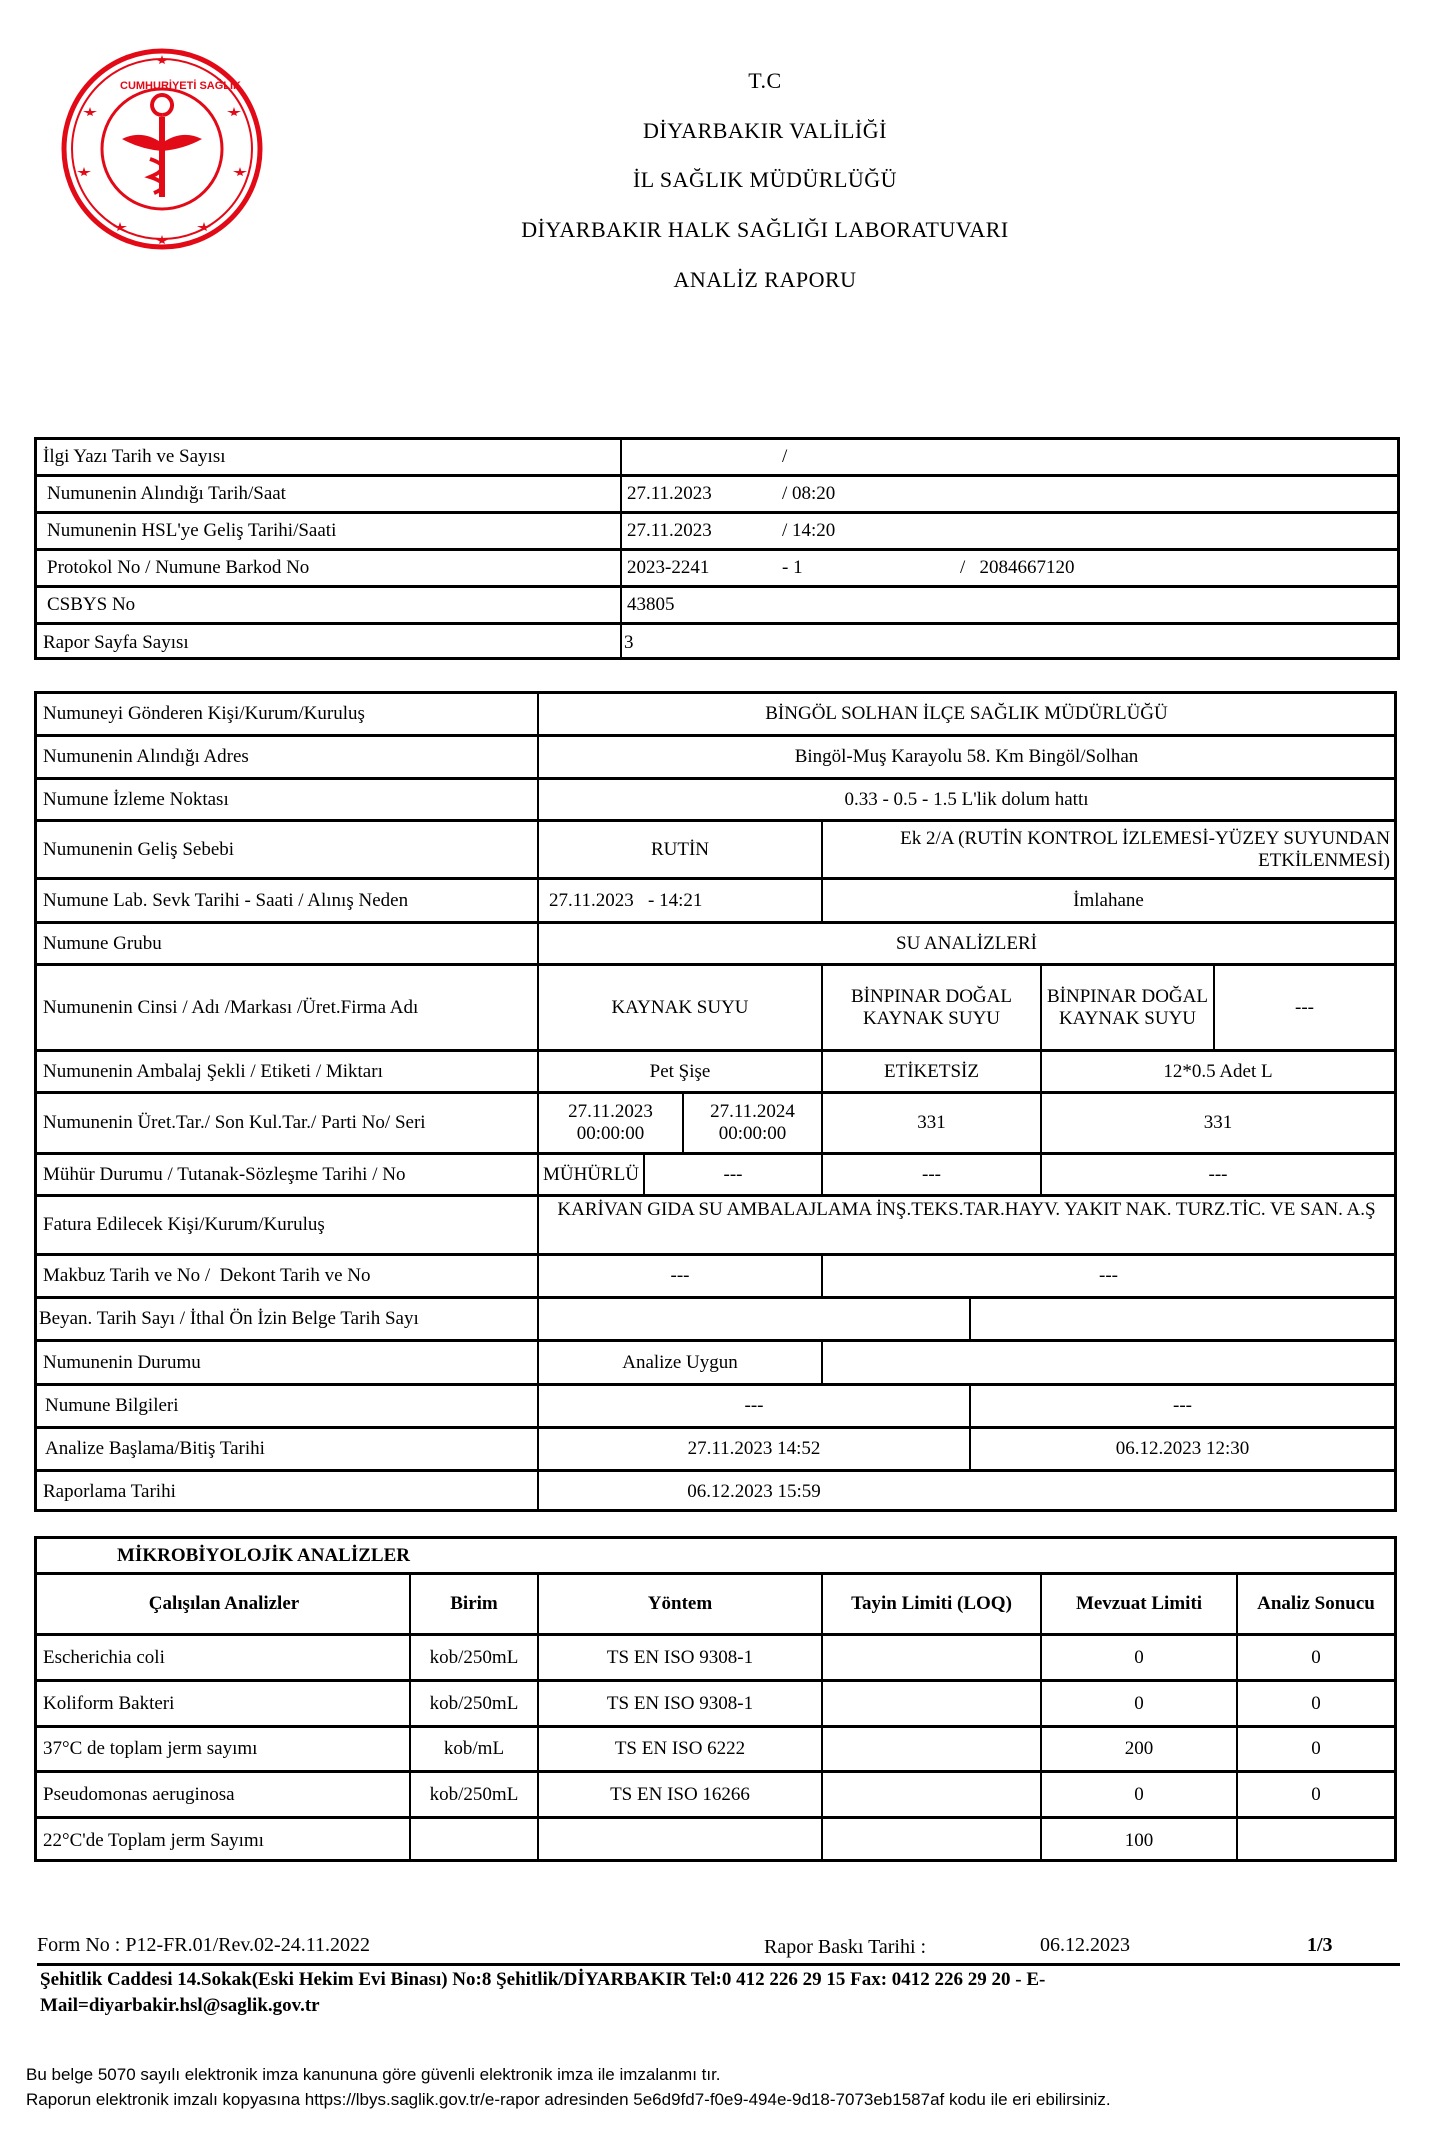  Describe the element at coordinates (751, 1123) in the screenshot. I see `value: 27.11.2024 00:00:00` at that location.